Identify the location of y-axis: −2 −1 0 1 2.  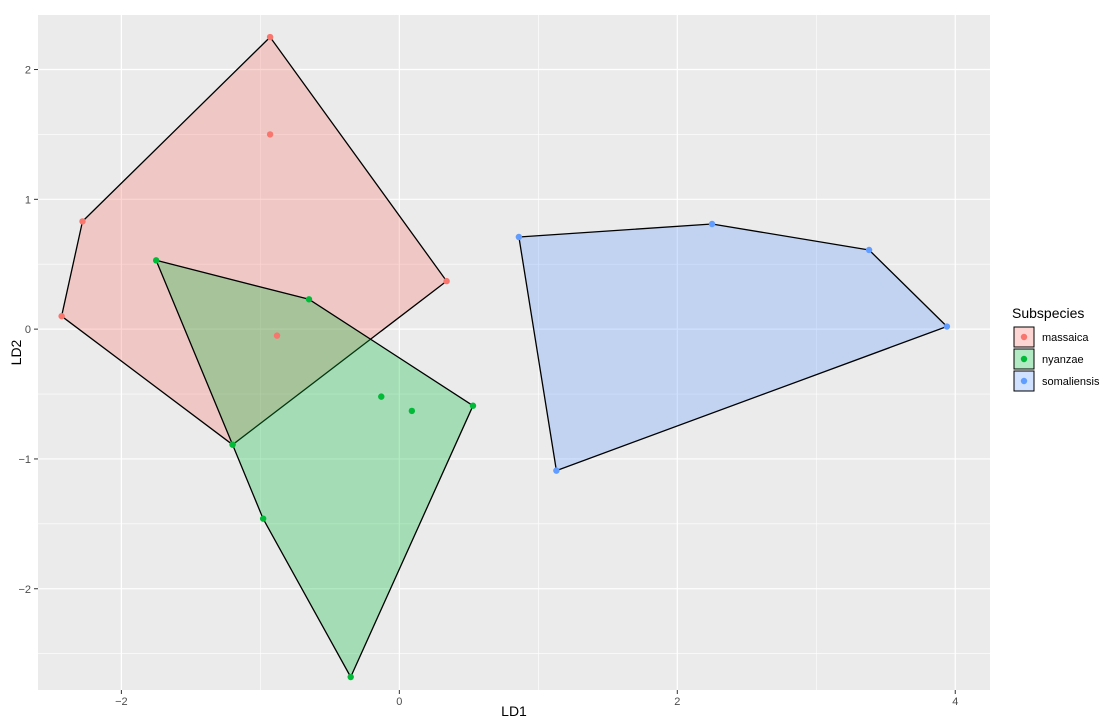
(28, 330).